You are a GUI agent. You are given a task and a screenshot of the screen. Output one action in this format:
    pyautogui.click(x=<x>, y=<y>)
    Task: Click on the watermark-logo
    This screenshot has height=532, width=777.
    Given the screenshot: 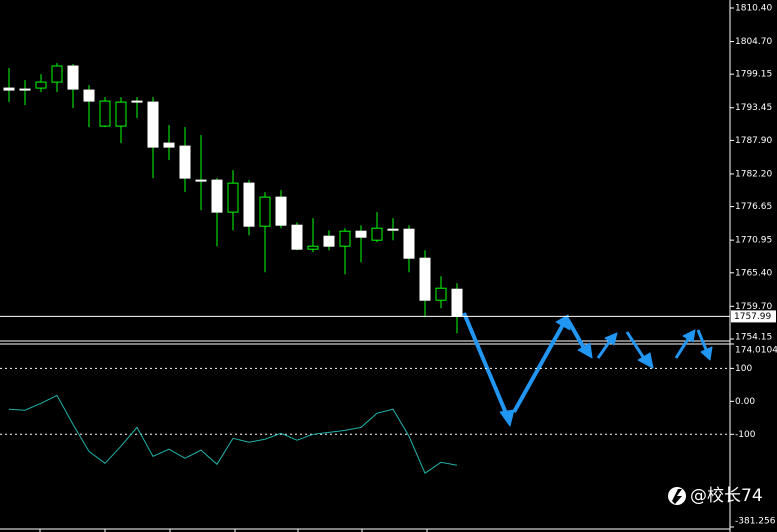 What is the action you would take?
    pyautogui.click(x=677, y=496)
    